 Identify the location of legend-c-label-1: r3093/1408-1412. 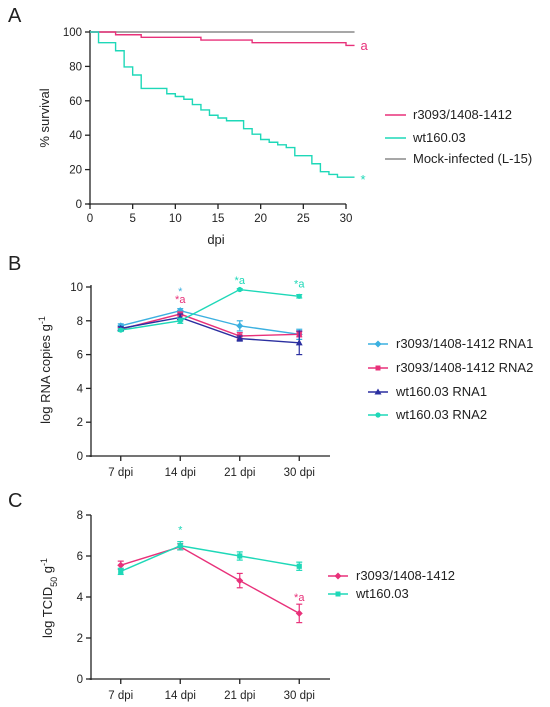
(405, 575).